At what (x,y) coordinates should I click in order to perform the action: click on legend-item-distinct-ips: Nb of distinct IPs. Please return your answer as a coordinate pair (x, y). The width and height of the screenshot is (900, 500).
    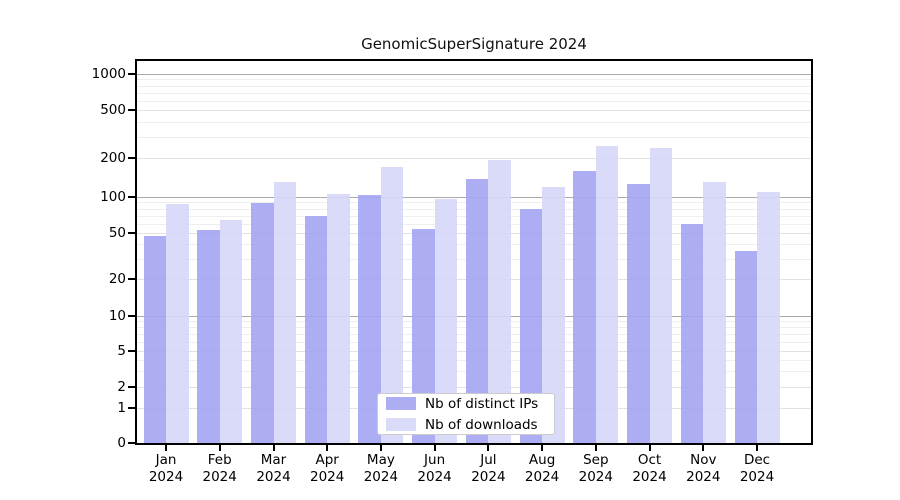
    Looking at the image, I should click on (466, 404).